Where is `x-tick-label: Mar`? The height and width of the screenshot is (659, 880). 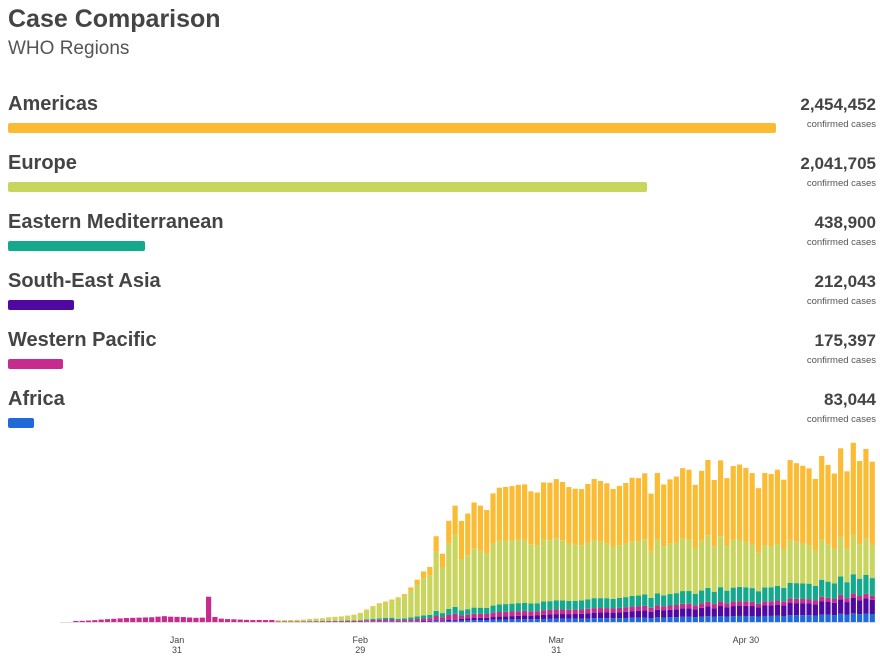 x-tick-label: Mar is located at coordinates (556, 640).